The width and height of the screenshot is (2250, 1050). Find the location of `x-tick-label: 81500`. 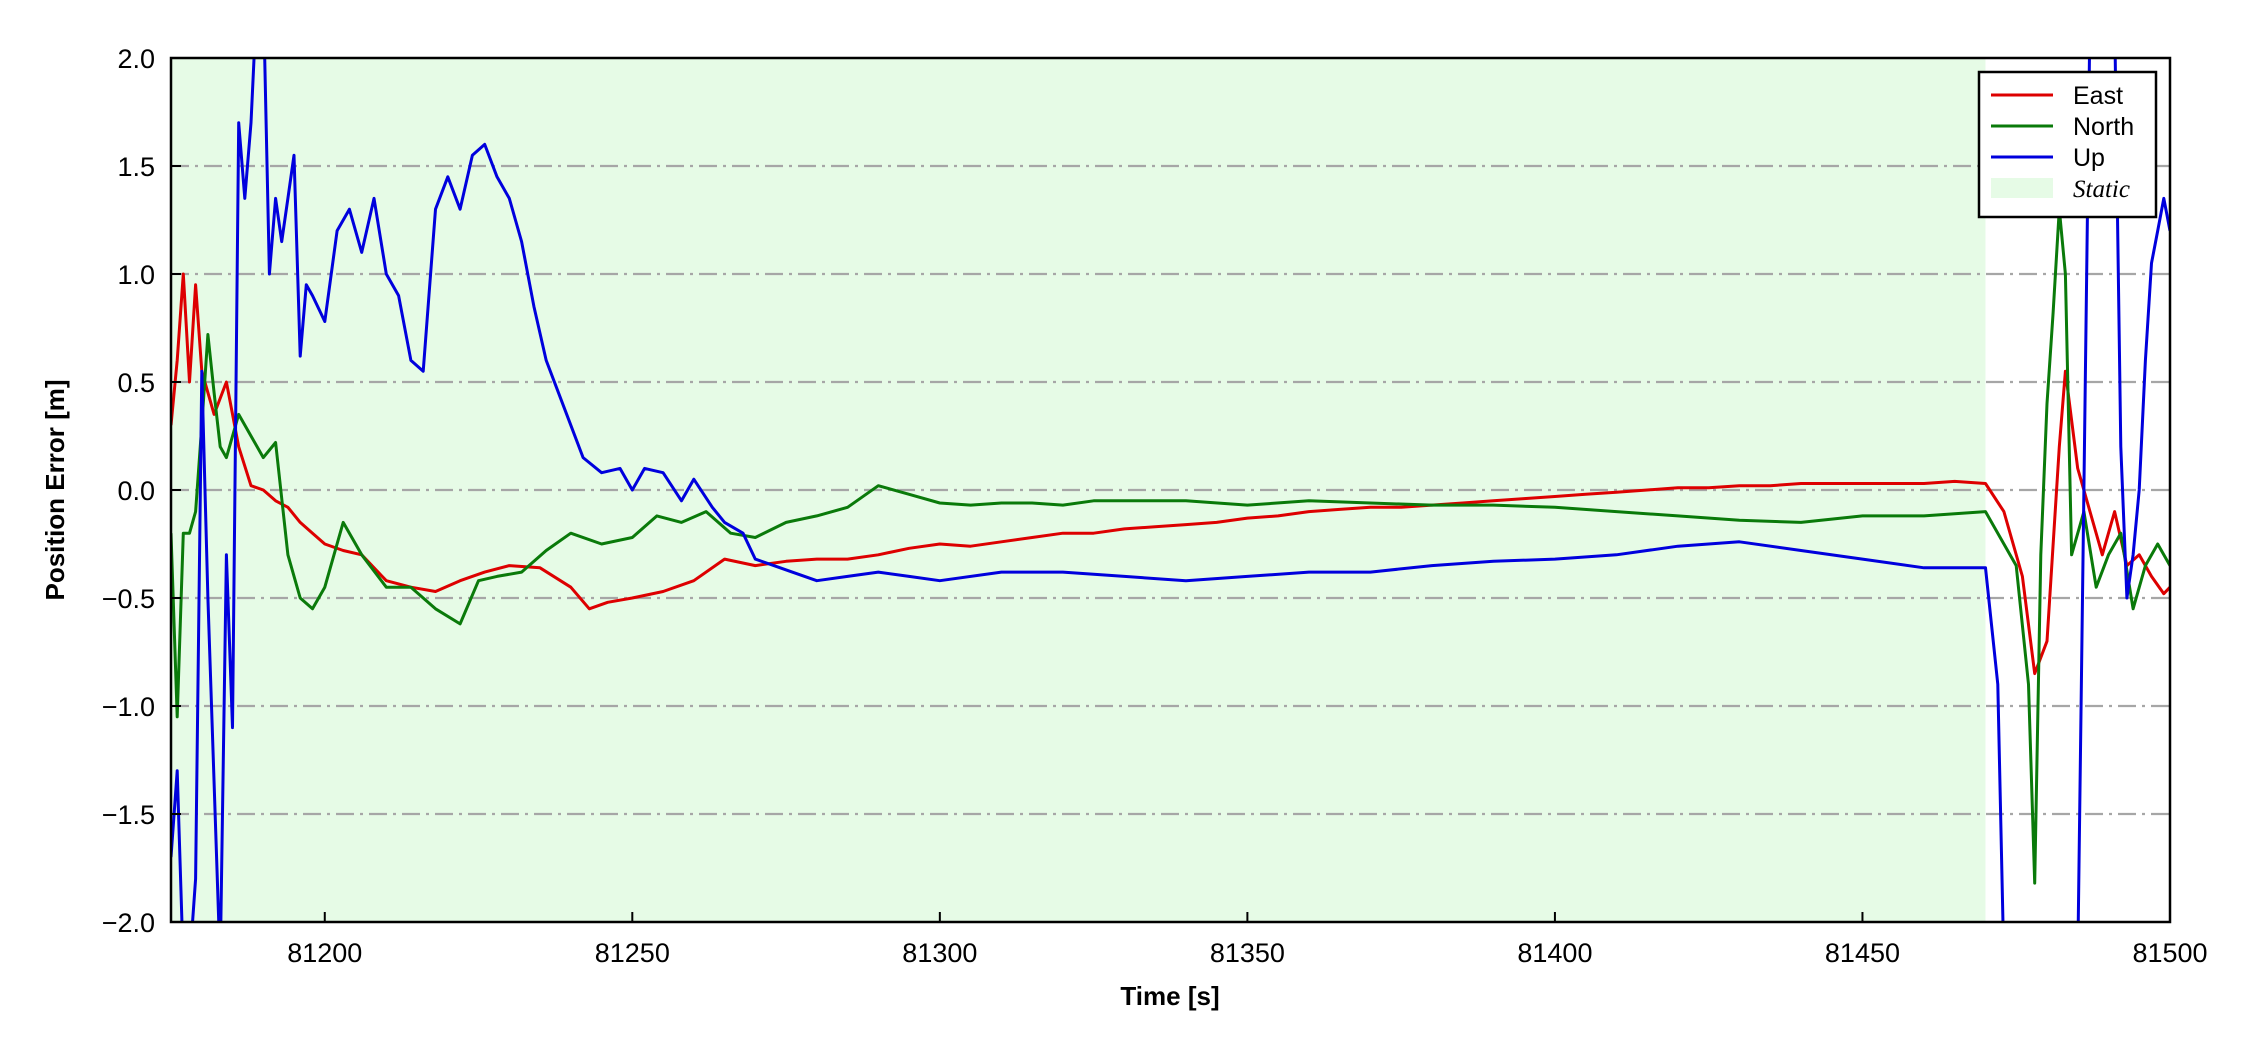

x-tick-label: 81500 is located at coordinates (2169, 953).